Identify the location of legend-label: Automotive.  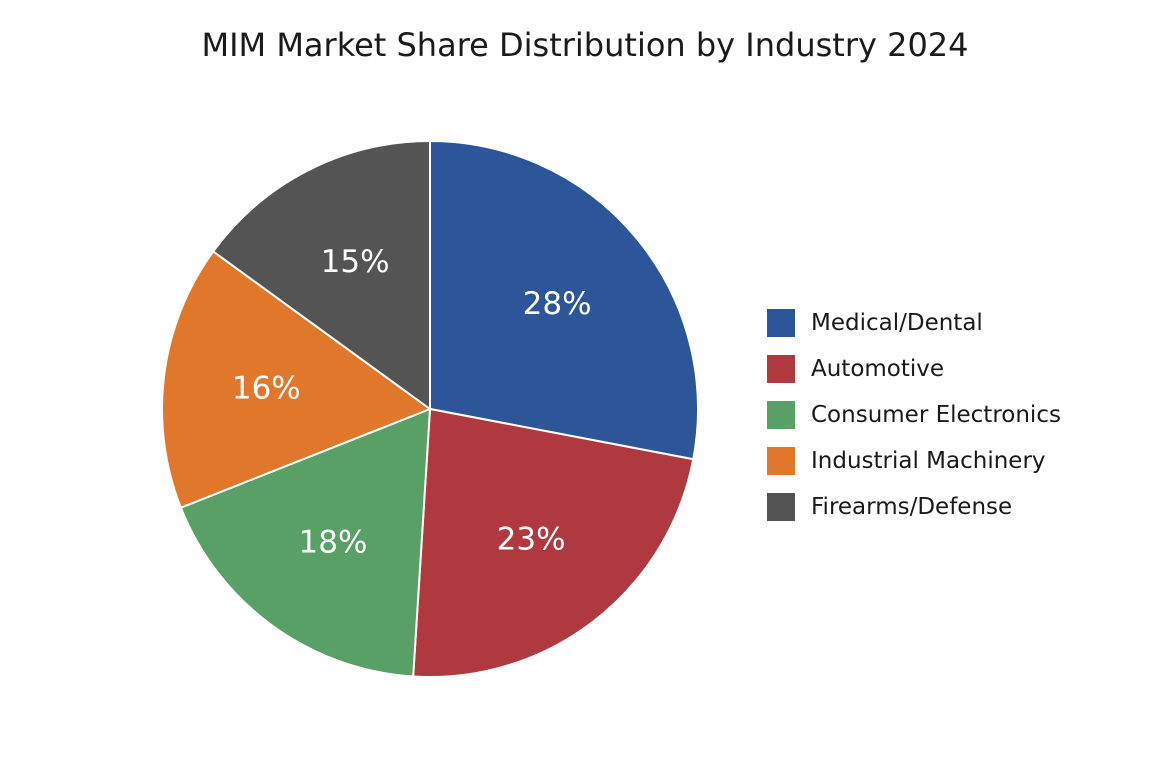
(878, 369).